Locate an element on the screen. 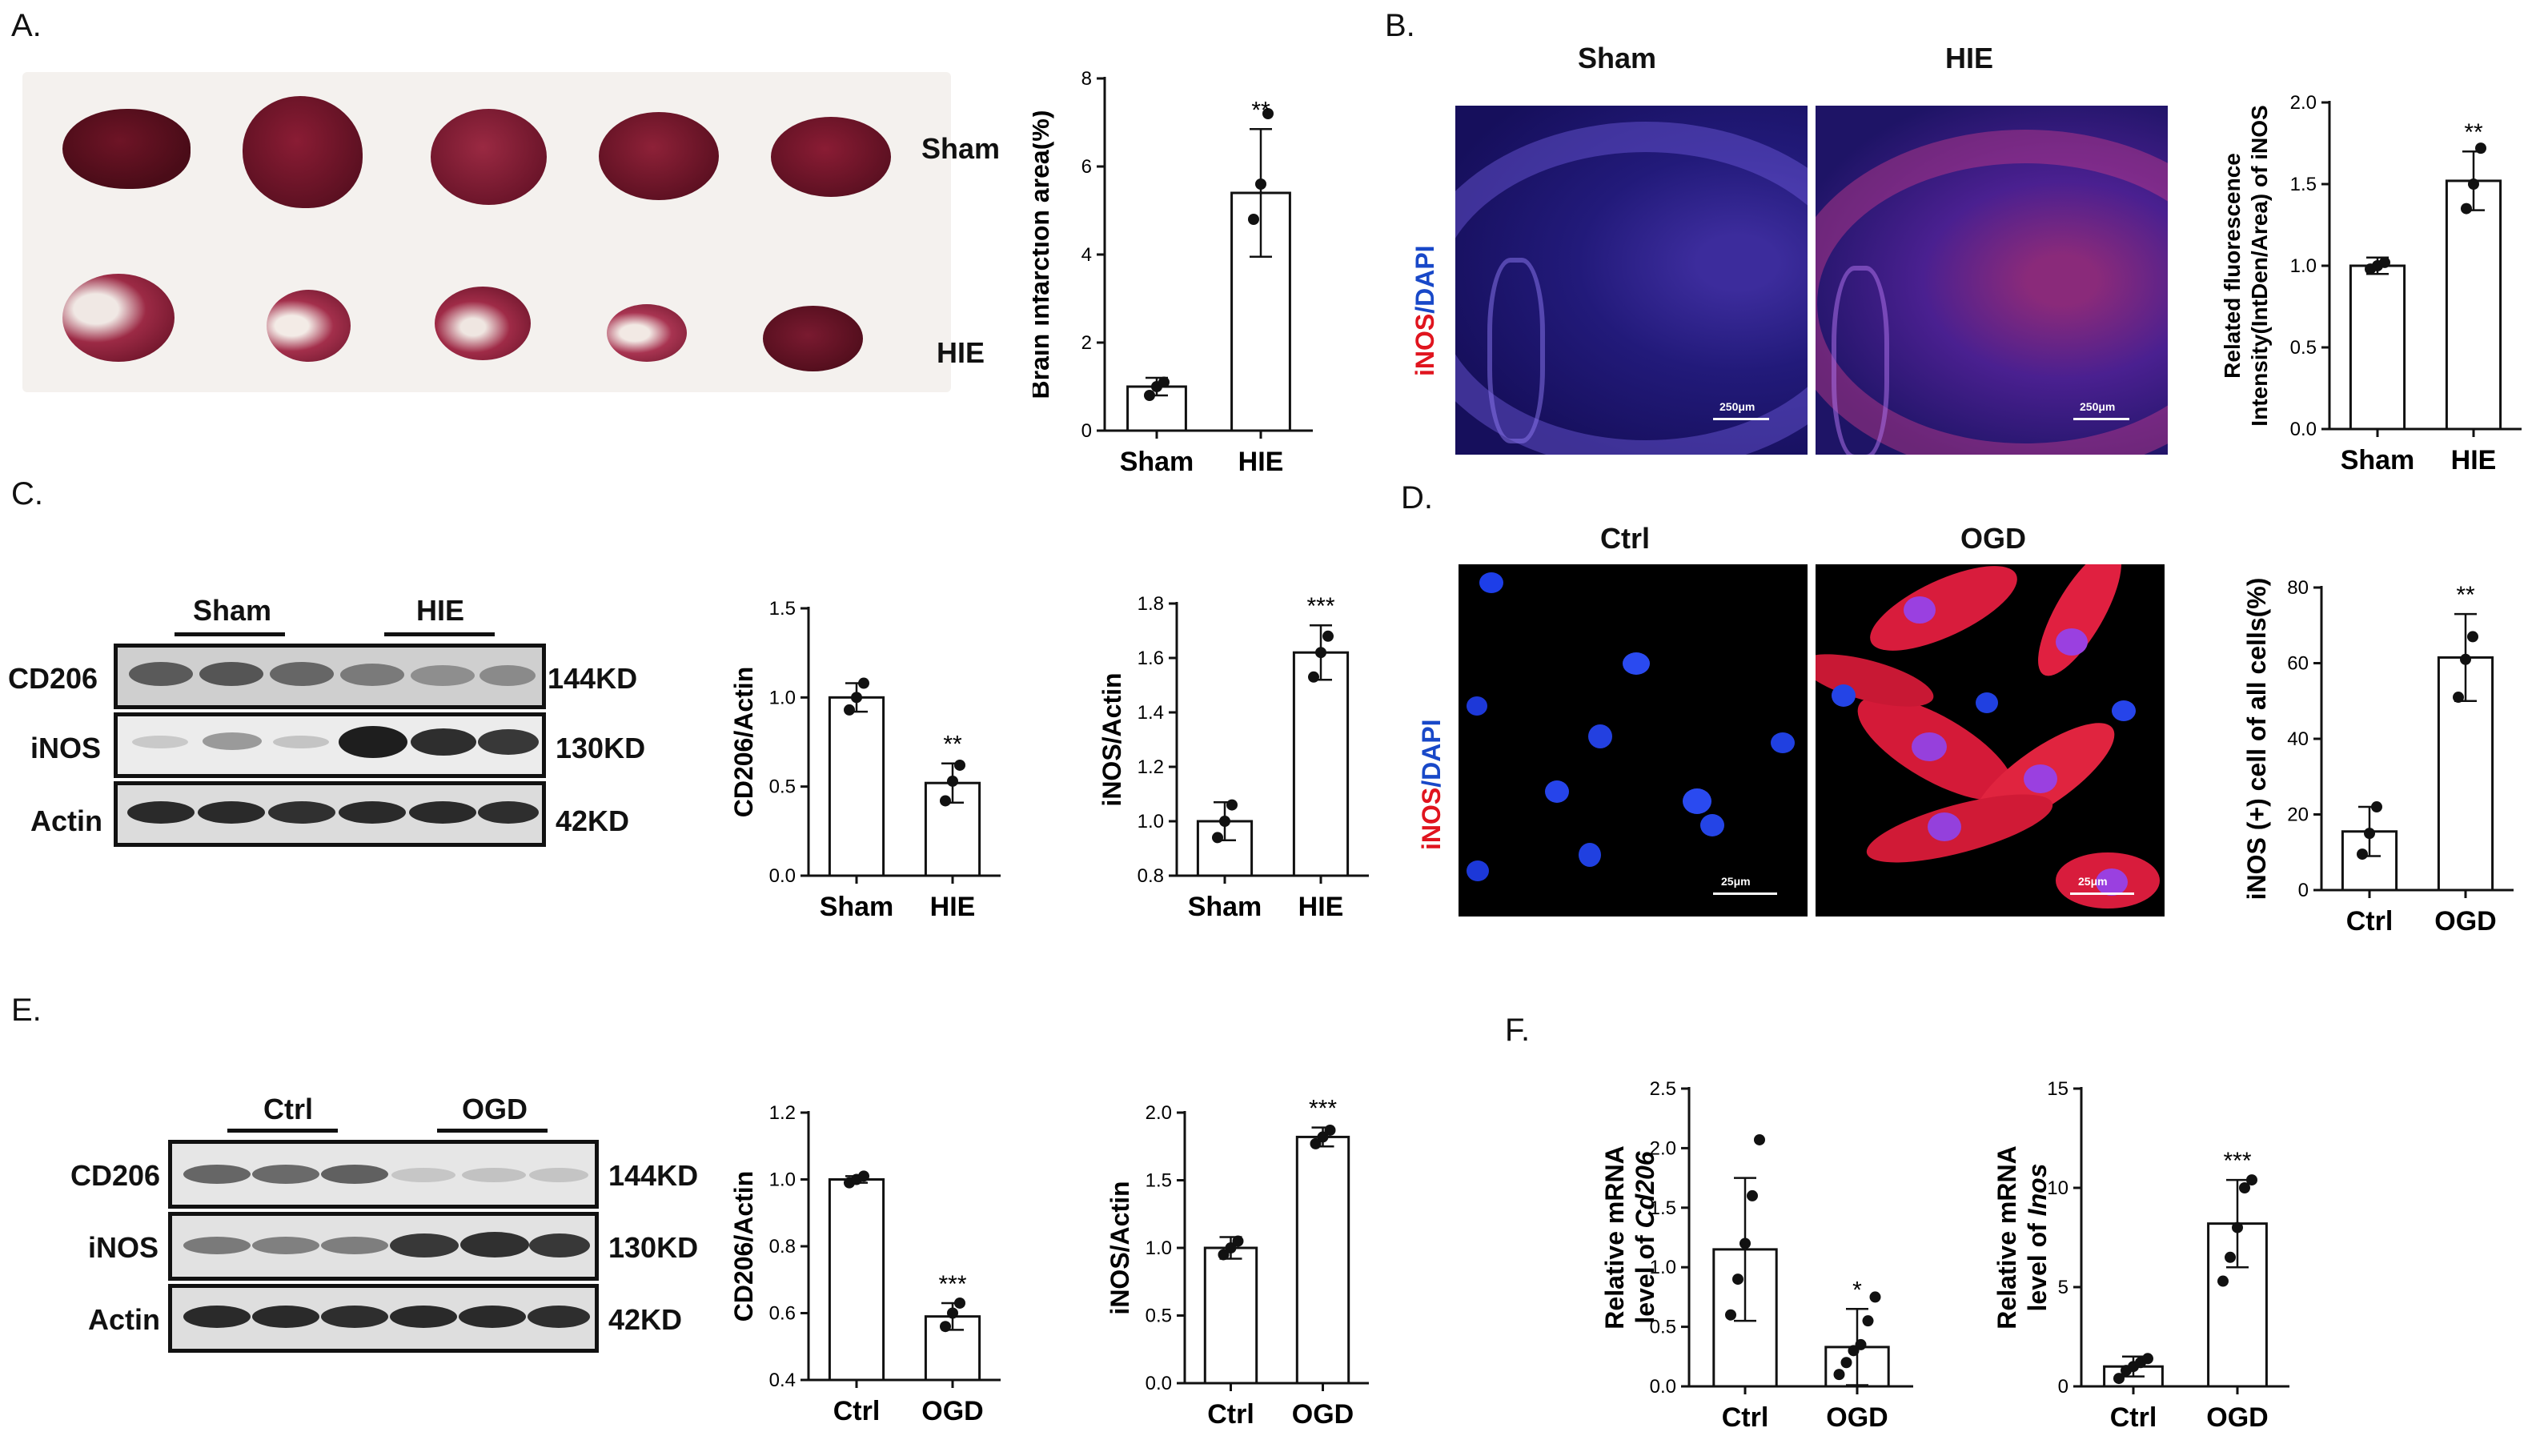 The height and width of the screenshot is (1456, 2548). chart-e-cd206: 0.4 0.6 0.8 1.0 1.2 Ctrl OGD *** CD206/Actin is located at coordinates (865, 1264).